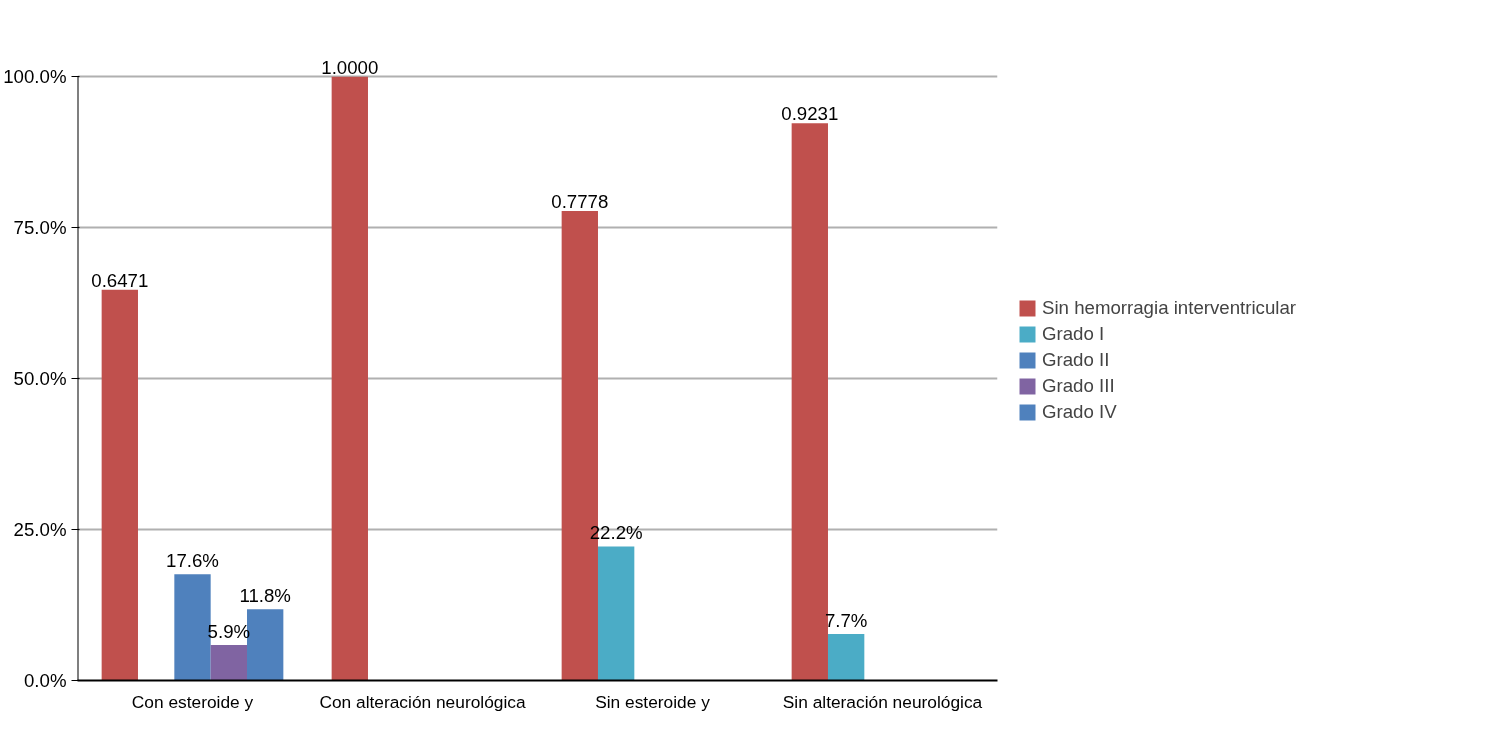  Describe the element at coordinates (422, 701) in the screenshot. I see `x-tick-label: Con alteración neurológica` at that location.